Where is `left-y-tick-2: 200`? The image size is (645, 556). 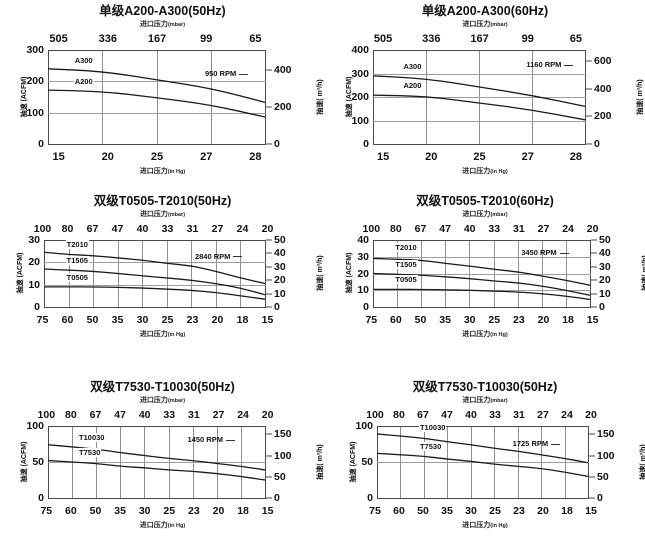
left-y-tick-2: 200 is located at coordinates (360, 97).